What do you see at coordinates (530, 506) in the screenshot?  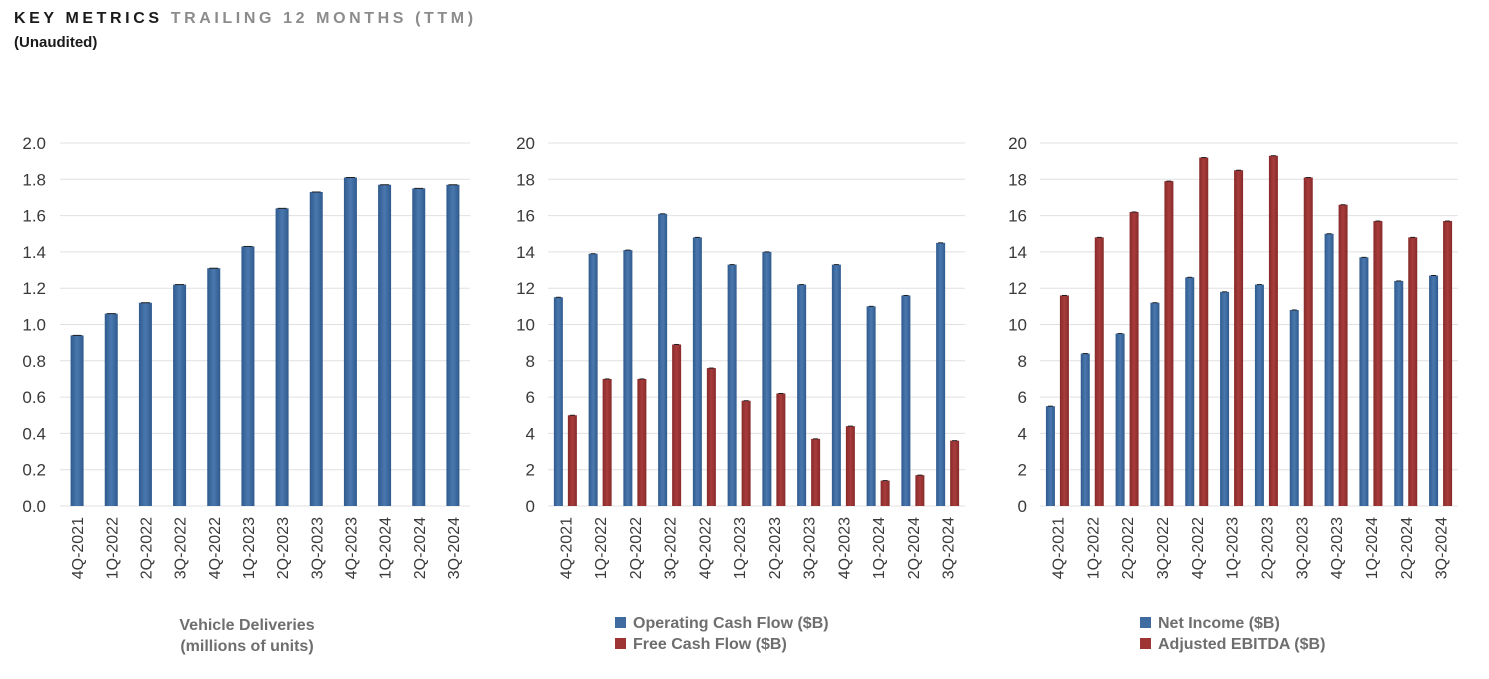 I see `chart2-y-tick: 0` at bounding box center [530, 506].